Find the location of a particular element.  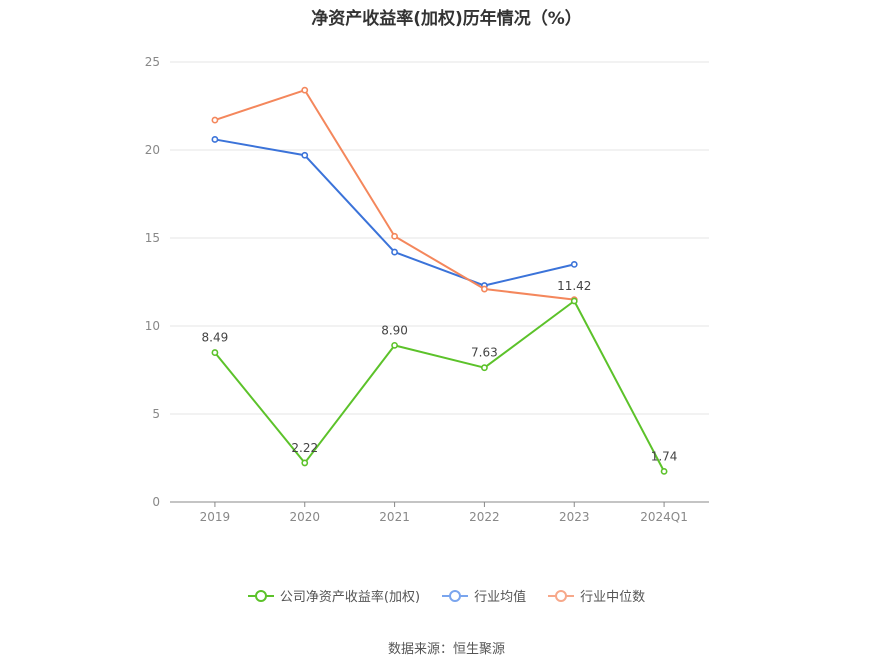

legend-label: 行业中位数 is located at coordinates (613, 597).